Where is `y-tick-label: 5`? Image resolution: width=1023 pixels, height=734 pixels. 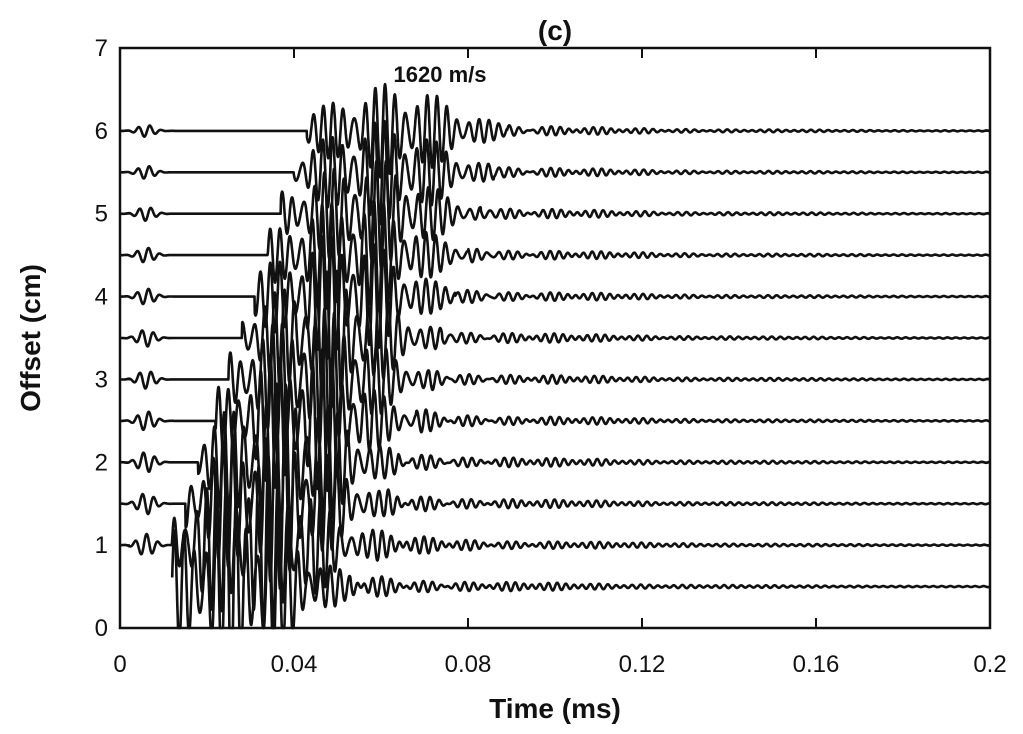
y-tick-label: 5 is located at coordinates (101, 214).